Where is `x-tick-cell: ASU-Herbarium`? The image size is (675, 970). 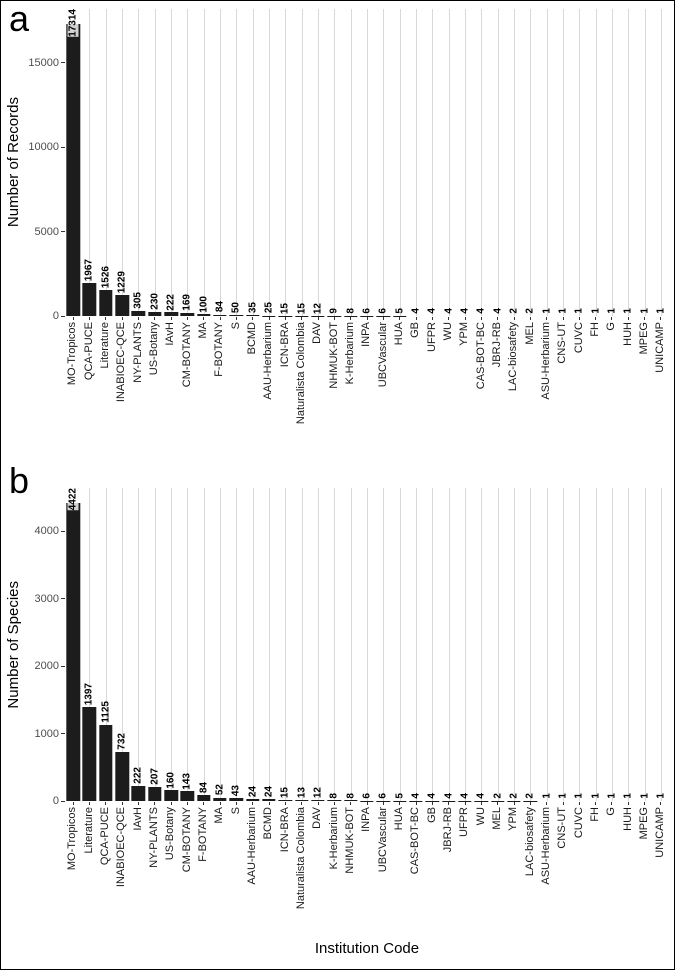 x-tick-cell: ASU-Herbarium is located at coordinates (547, 869).